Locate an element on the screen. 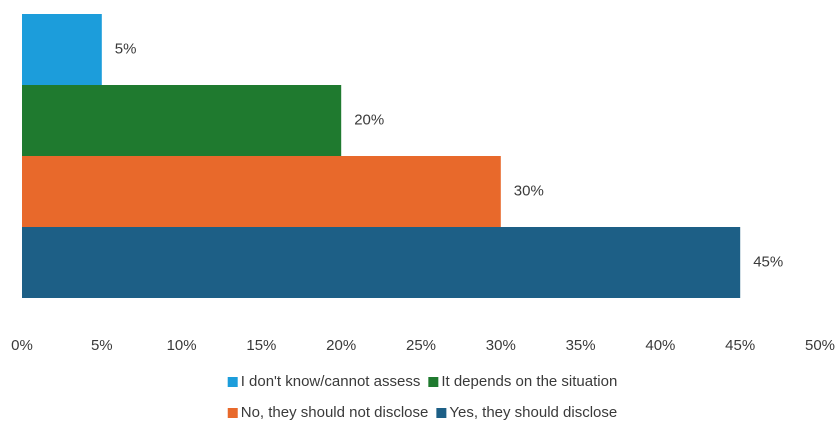 The height and width of the screenshot is (423, 837). x-tick-label: 45% is located at coordinates (740, 345).